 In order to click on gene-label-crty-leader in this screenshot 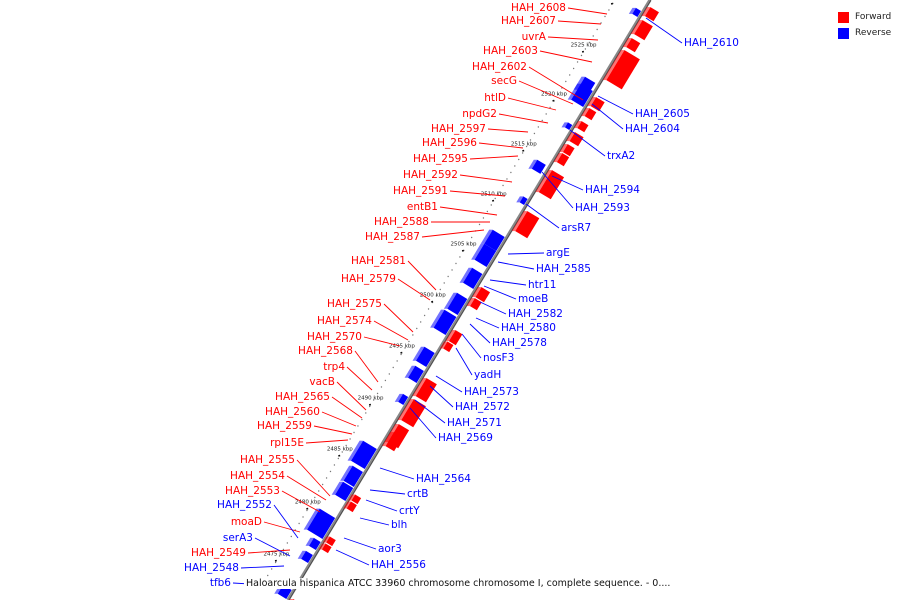, I will do `click(381, 505)`.